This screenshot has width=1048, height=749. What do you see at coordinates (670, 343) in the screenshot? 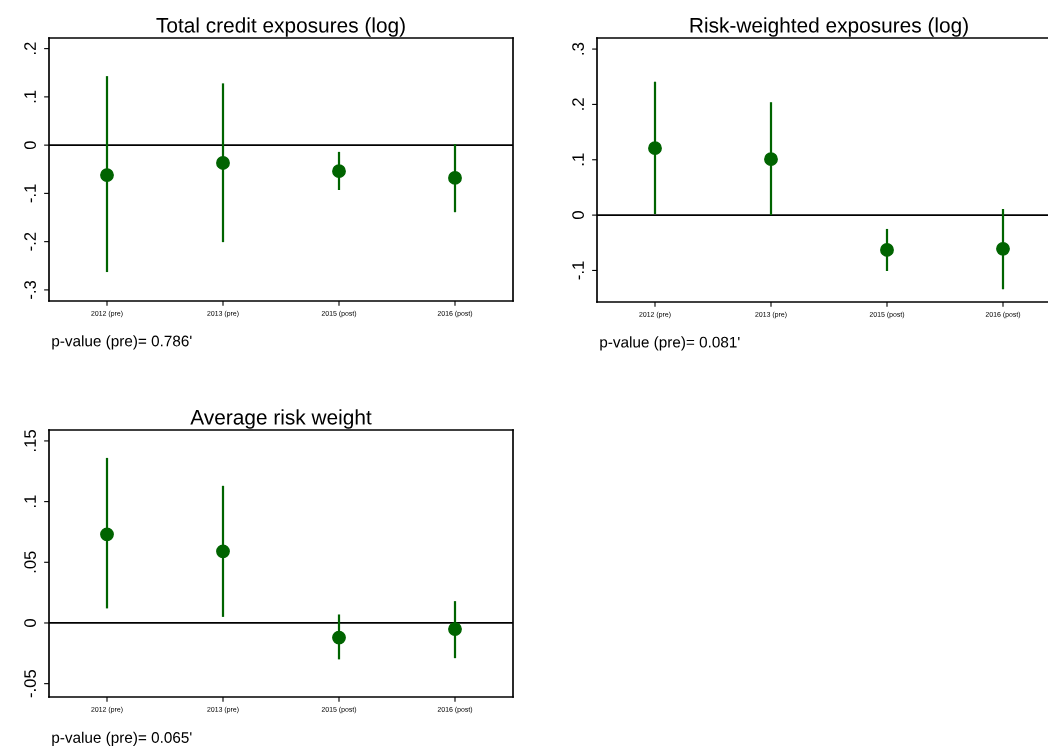
I see `text: p-value (pre)= 0.081'` at bounding box center [670, 343].